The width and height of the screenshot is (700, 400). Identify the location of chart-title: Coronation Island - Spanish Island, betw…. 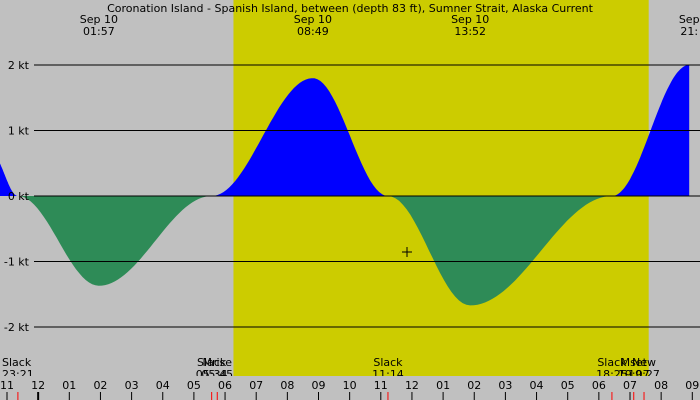
(350, 8).